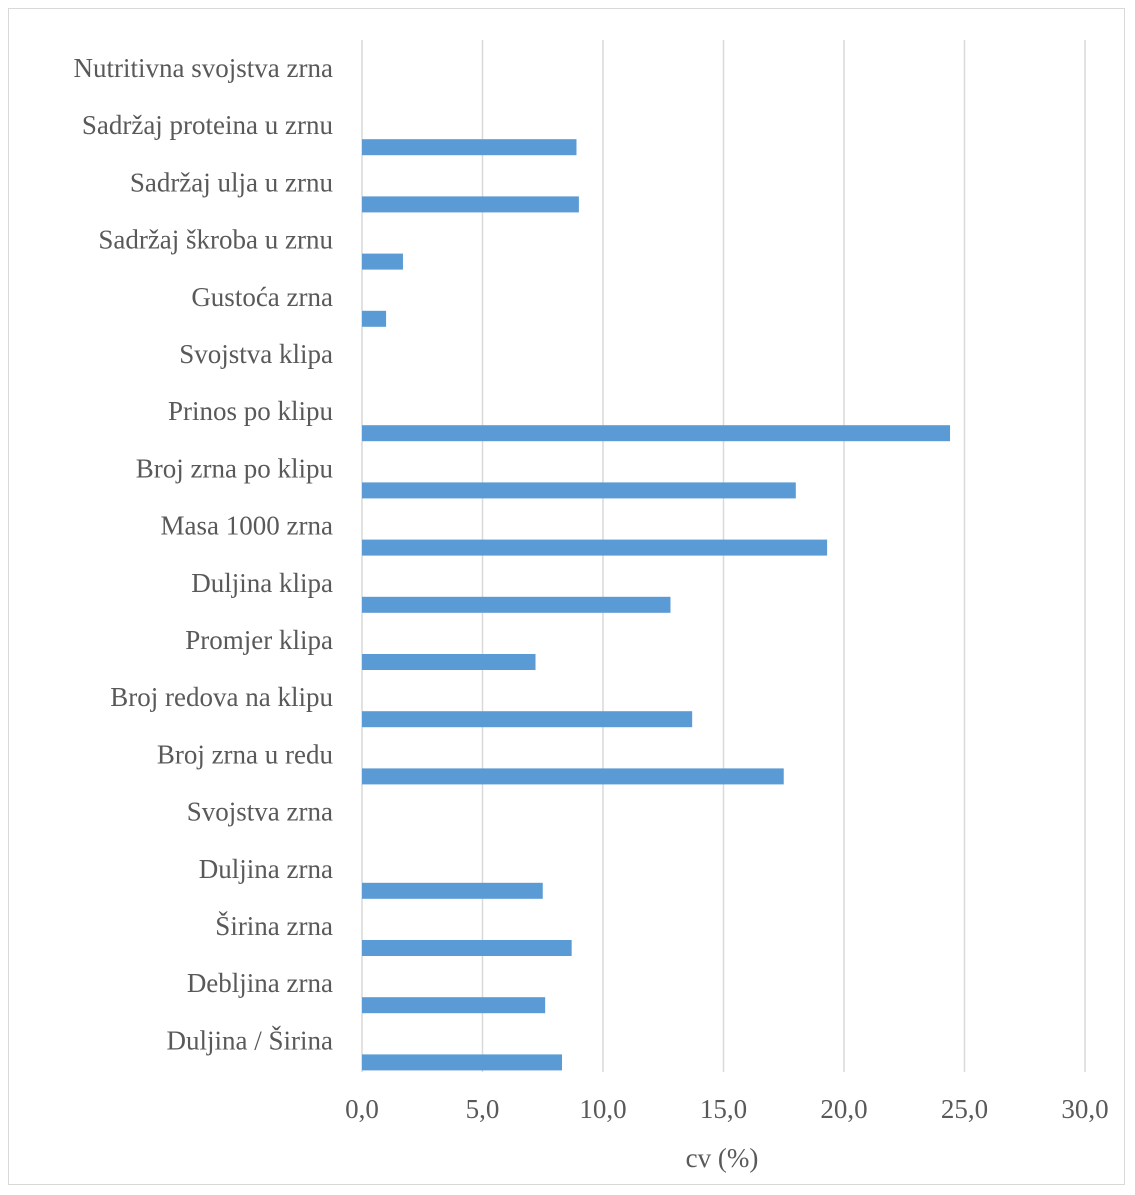 This screenshot has height=1195, width=1135. What do you see at coordinates (215, 240) in the screenshot?
I see `category-label: Sadržaj škroba u zrnu` at bounding box center [215, 240].